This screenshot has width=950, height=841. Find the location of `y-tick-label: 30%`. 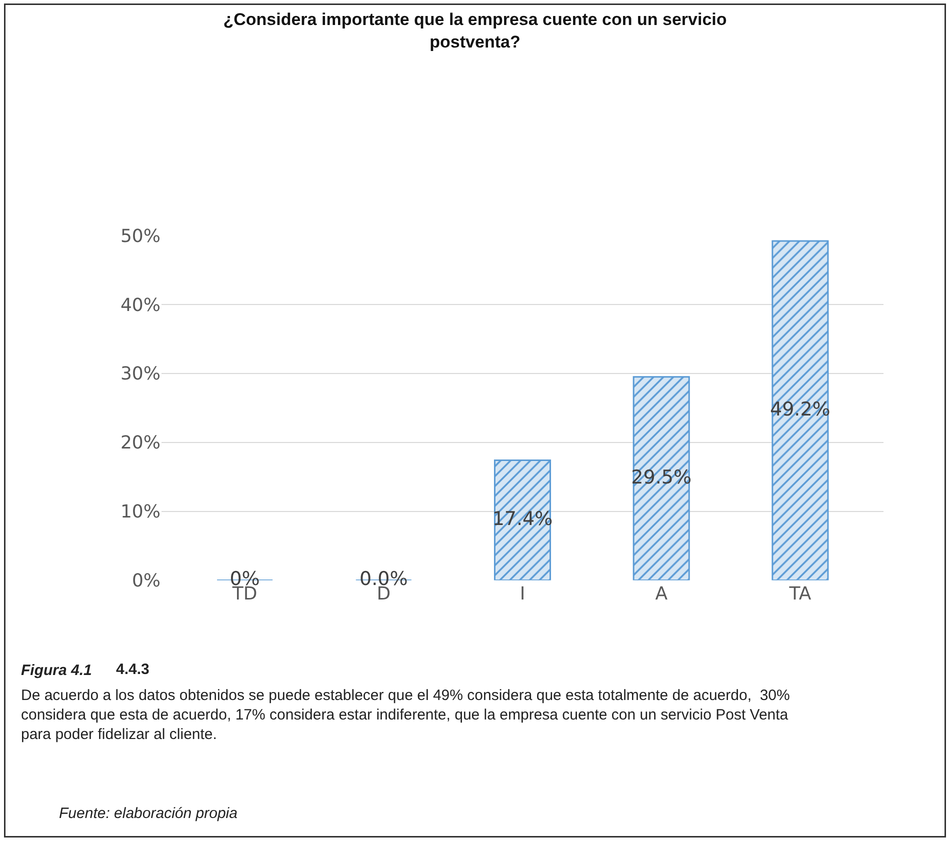

y-tick-label: 30% is located at coordinates (140, 374).